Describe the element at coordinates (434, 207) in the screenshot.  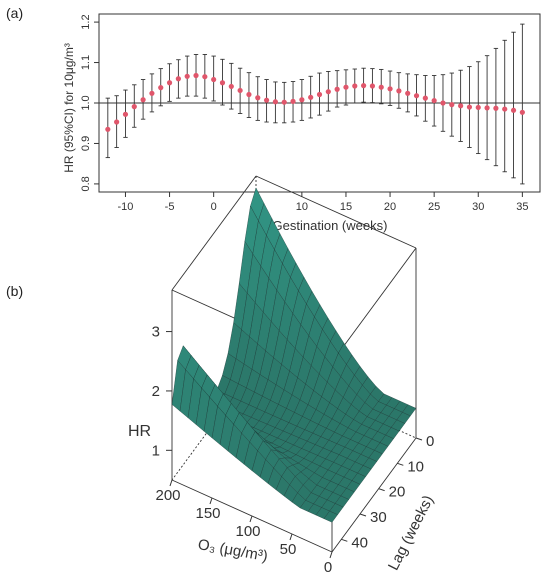
I see `x-tick-label: 25` at that location.